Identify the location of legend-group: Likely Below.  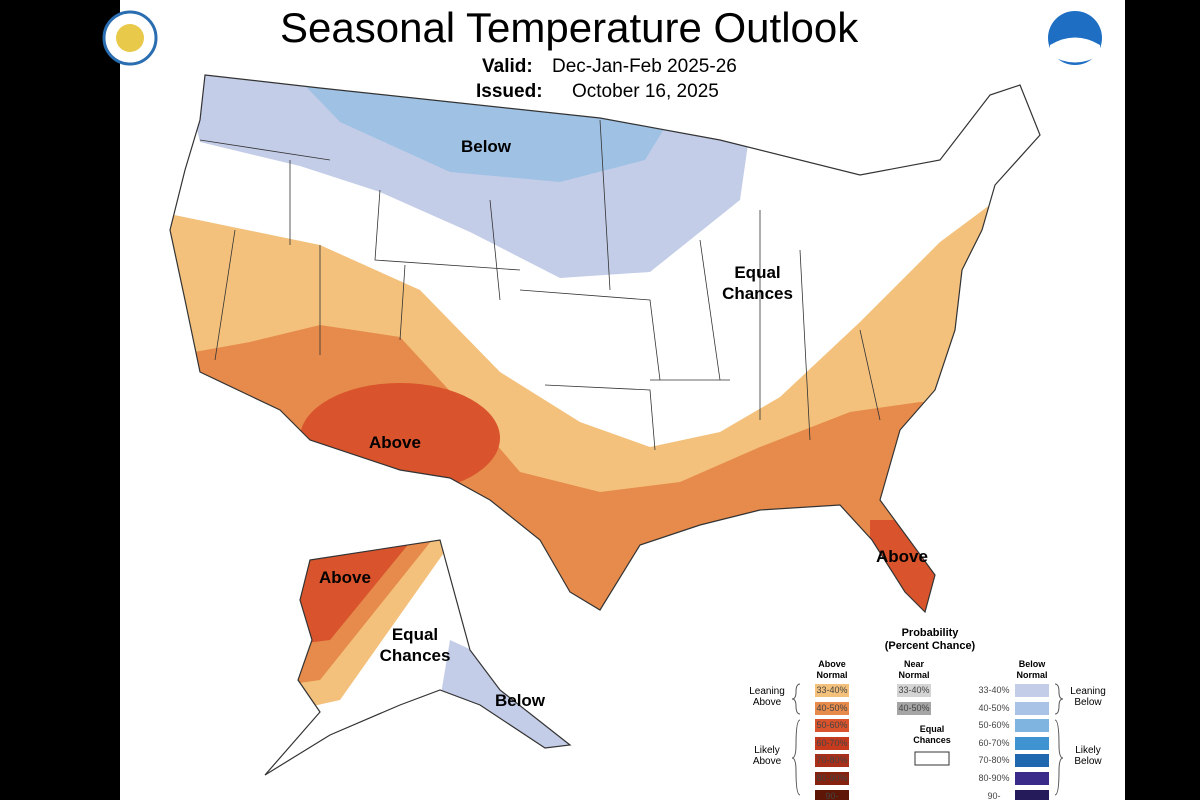
(1088, 756).